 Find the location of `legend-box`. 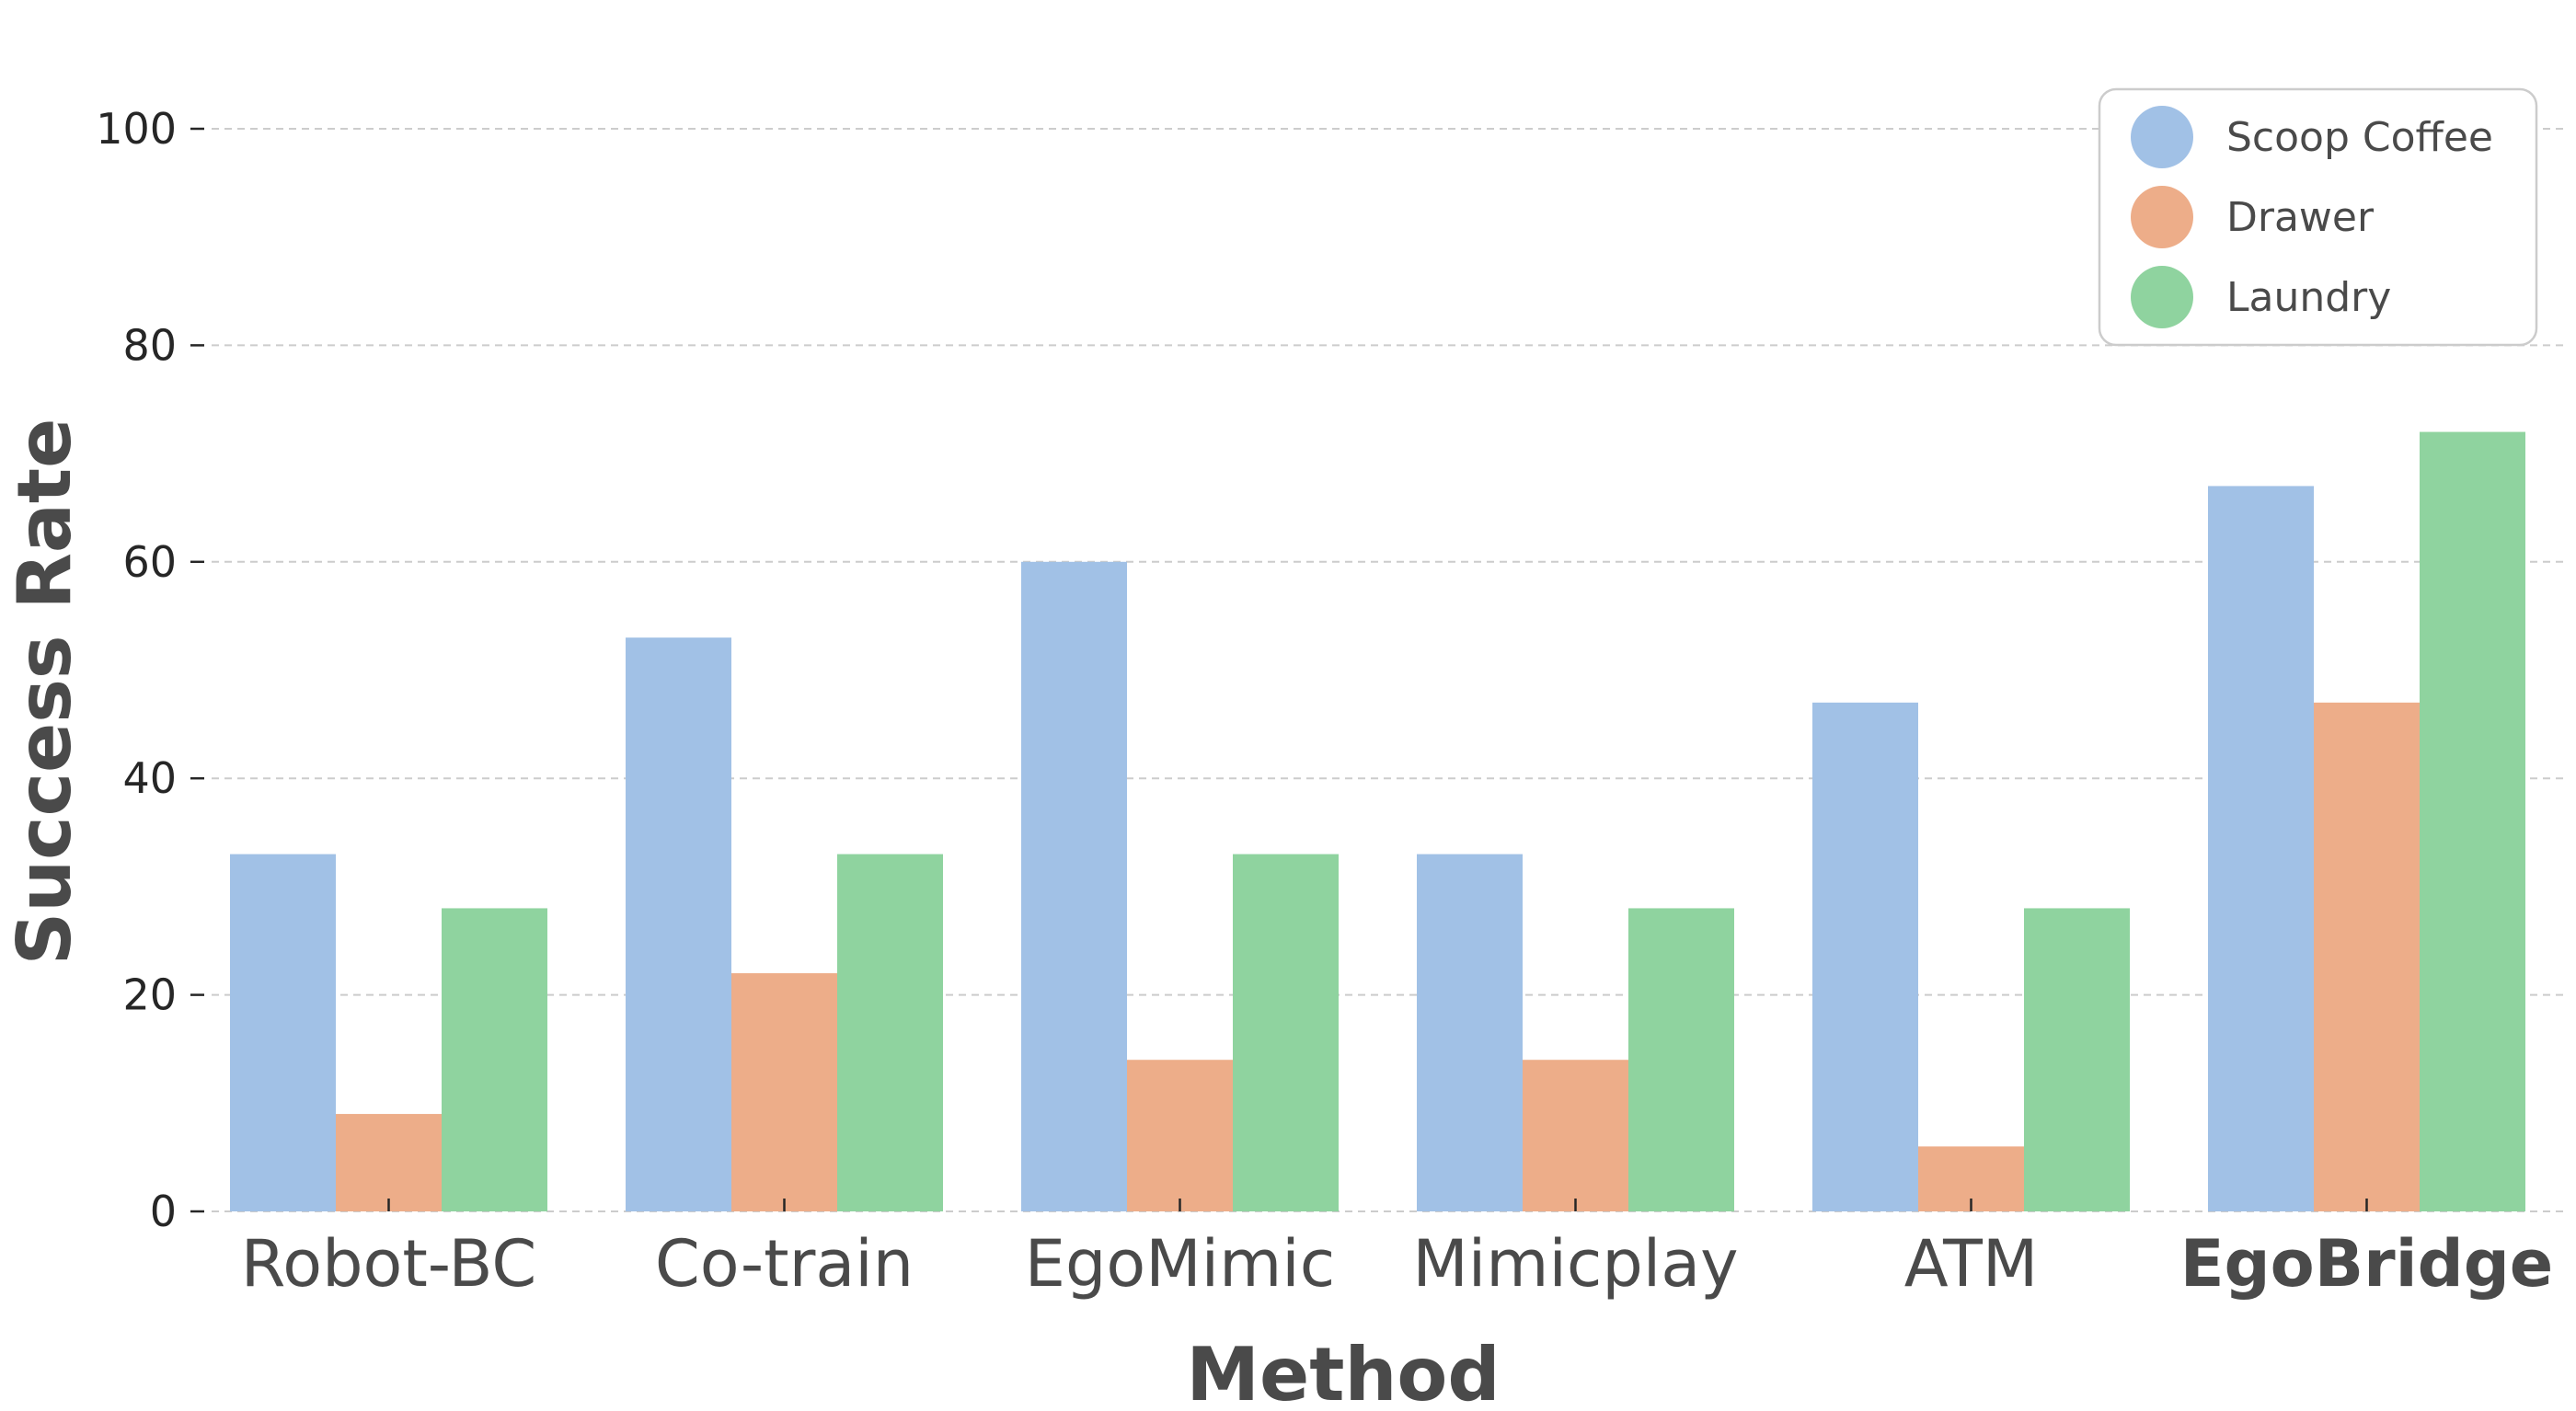

legend-box is located at coordinates (2318, 217).